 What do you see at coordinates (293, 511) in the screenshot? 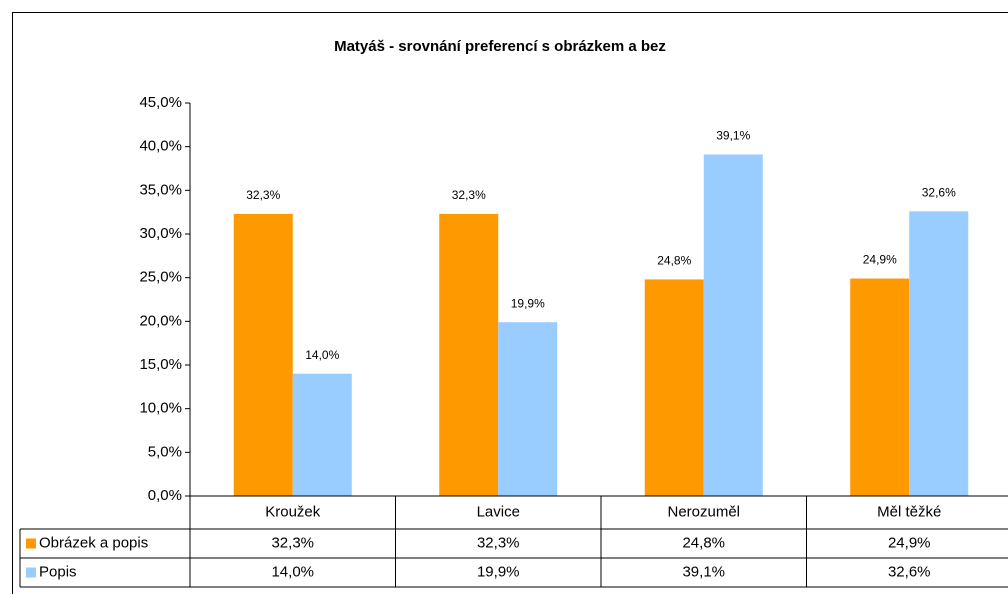
I see `x-tick-label: Kroužek` at bounding box center [293, 511].